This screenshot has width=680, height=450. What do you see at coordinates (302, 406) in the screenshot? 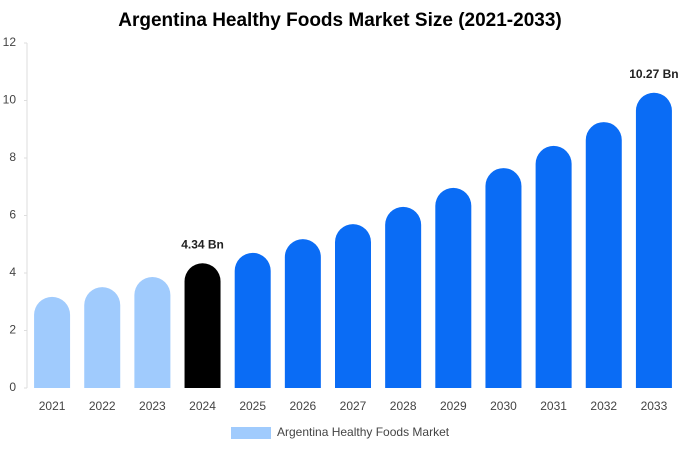
I see `x-tick-label: 2026` at bounding box center [302, 406].